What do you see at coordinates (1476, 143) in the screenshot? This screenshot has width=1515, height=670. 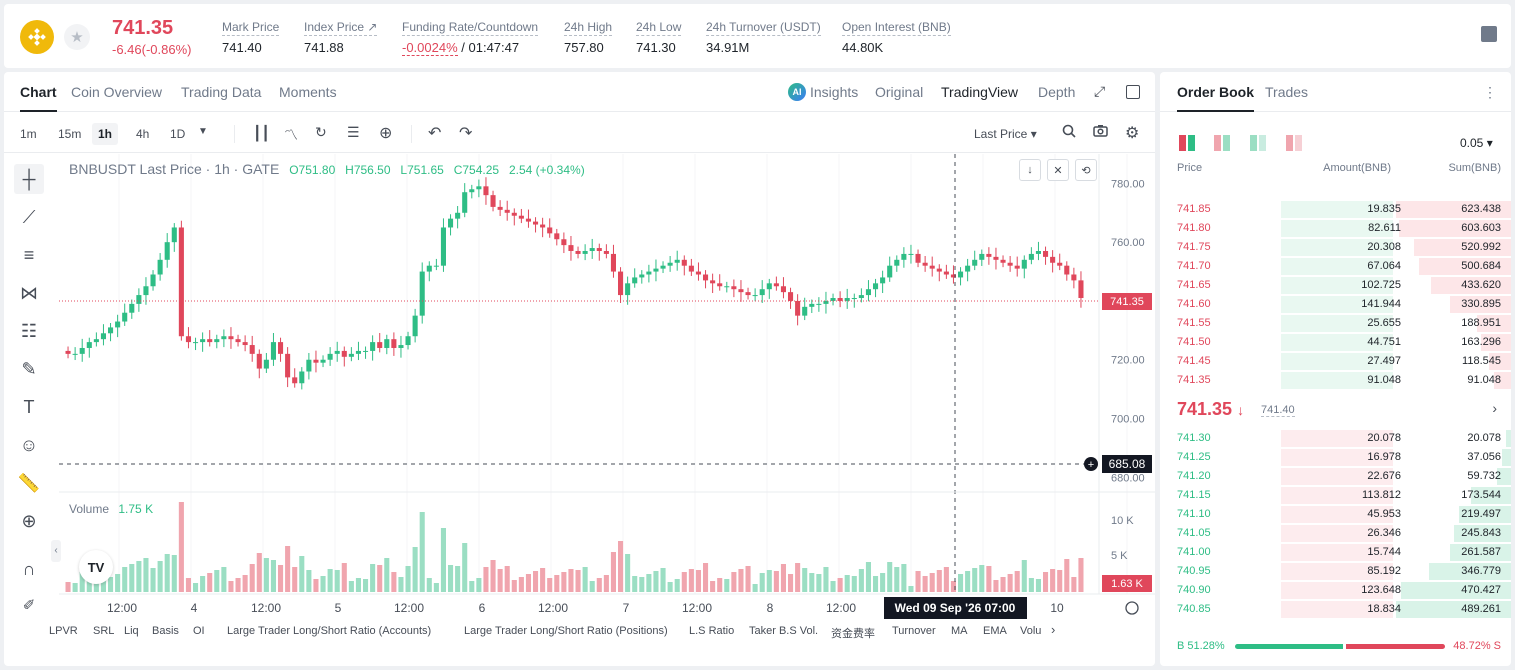 I see `precision-select: 0.05 ▾` at bounding box center [1476, 143].